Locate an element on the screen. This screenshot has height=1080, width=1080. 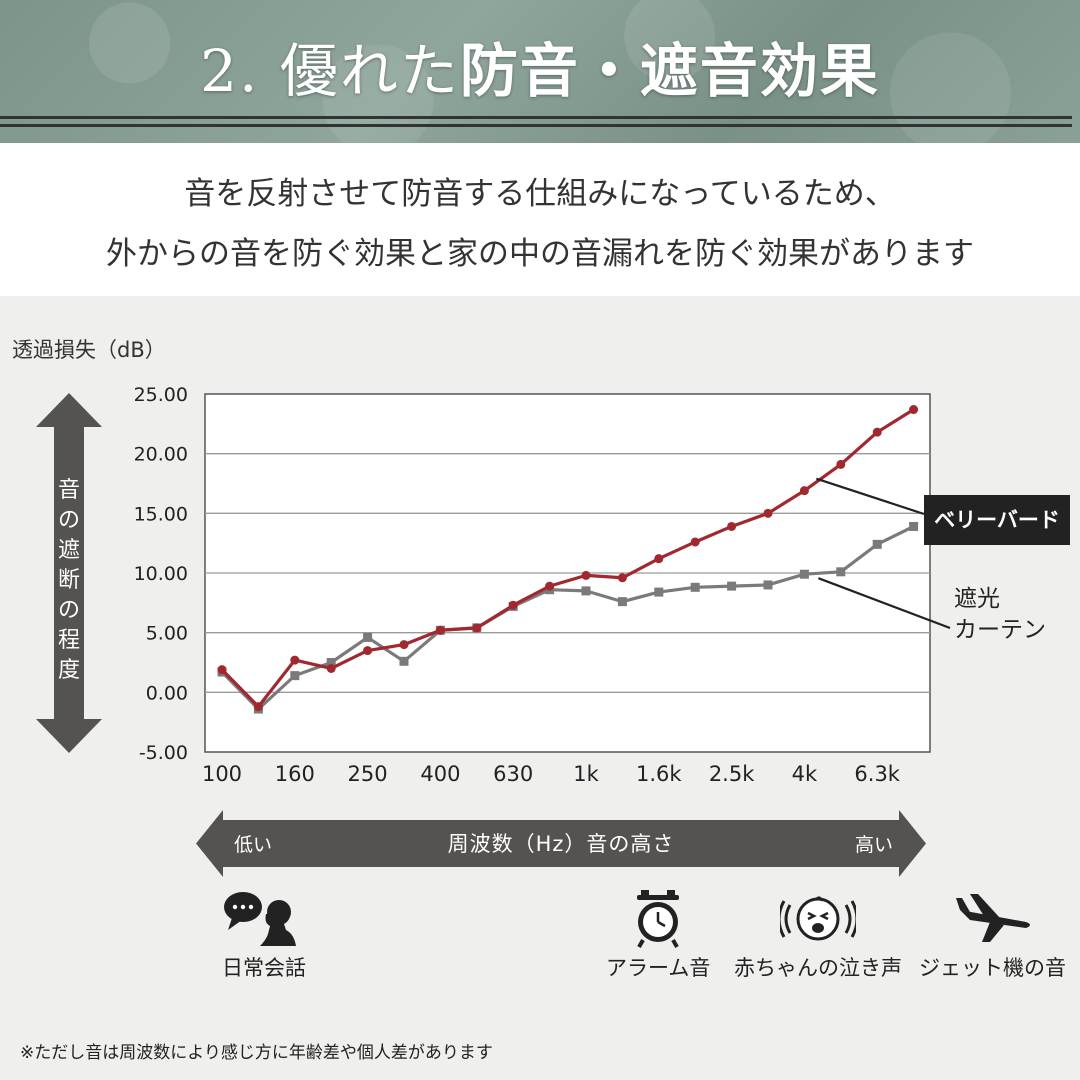
vertical-double-arrow is located at coordinates (69, 573).